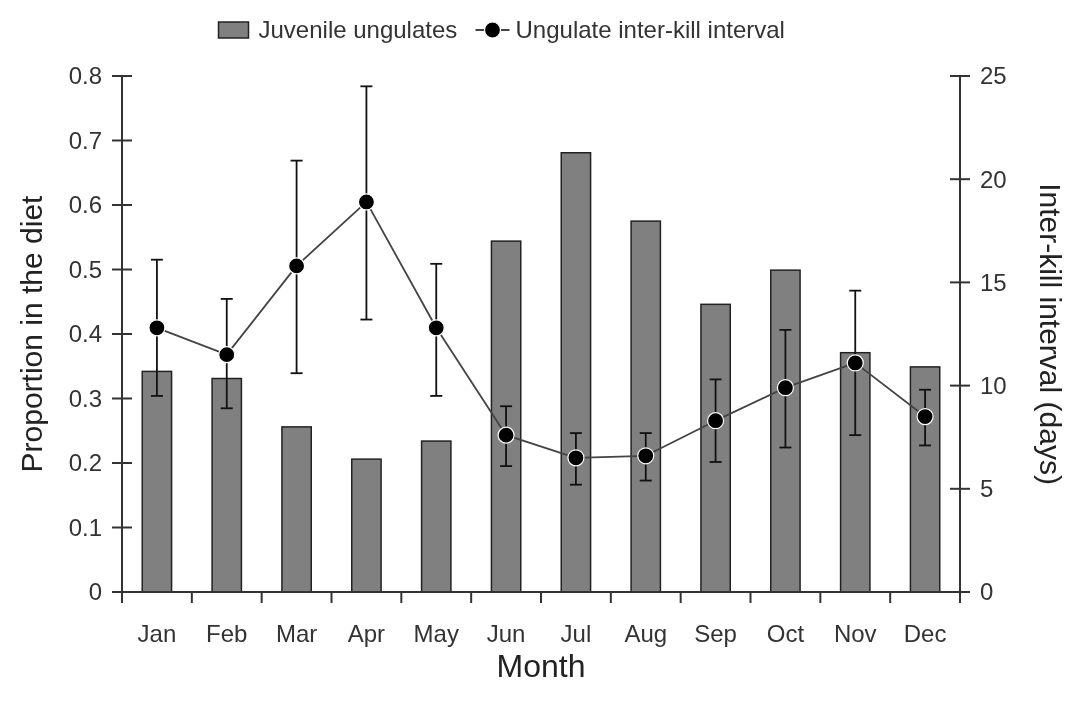 The image size is (1086, 713). What do you see at coordinates (541, 666) in the screenshot?
I see `x-axis-title: Month` at bounding box center [541, 666].